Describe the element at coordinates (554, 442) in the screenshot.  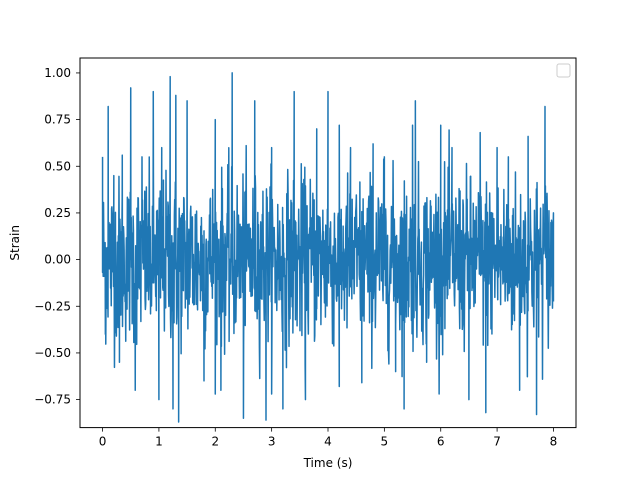
I see `x-tick-label: 8` at that location.